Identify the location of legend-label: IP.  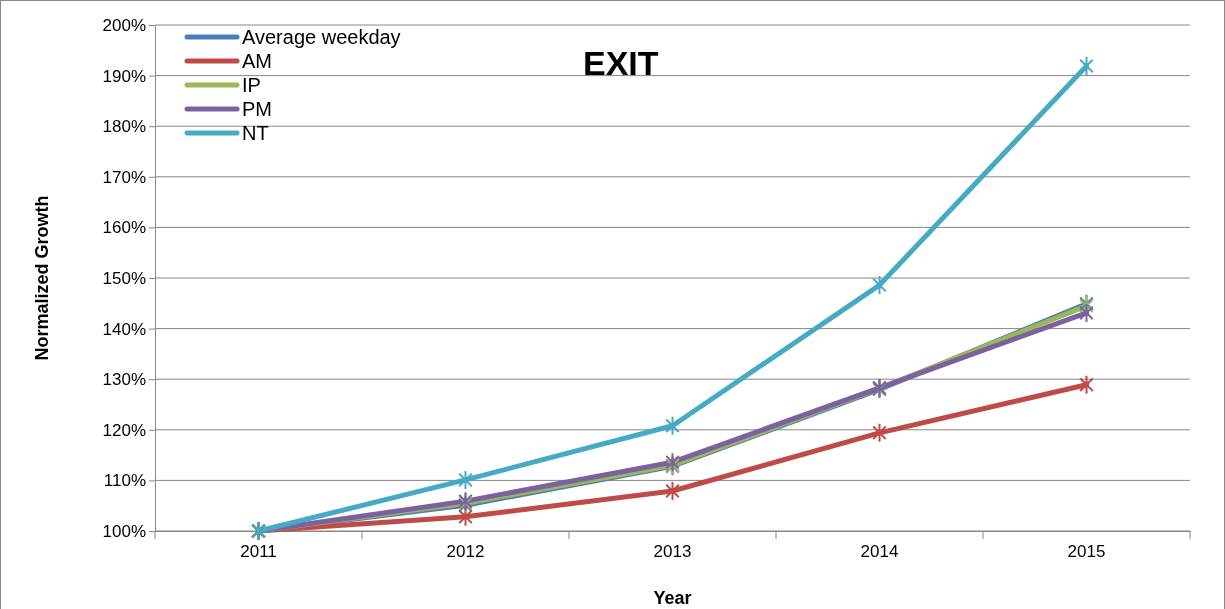
(251, 85).